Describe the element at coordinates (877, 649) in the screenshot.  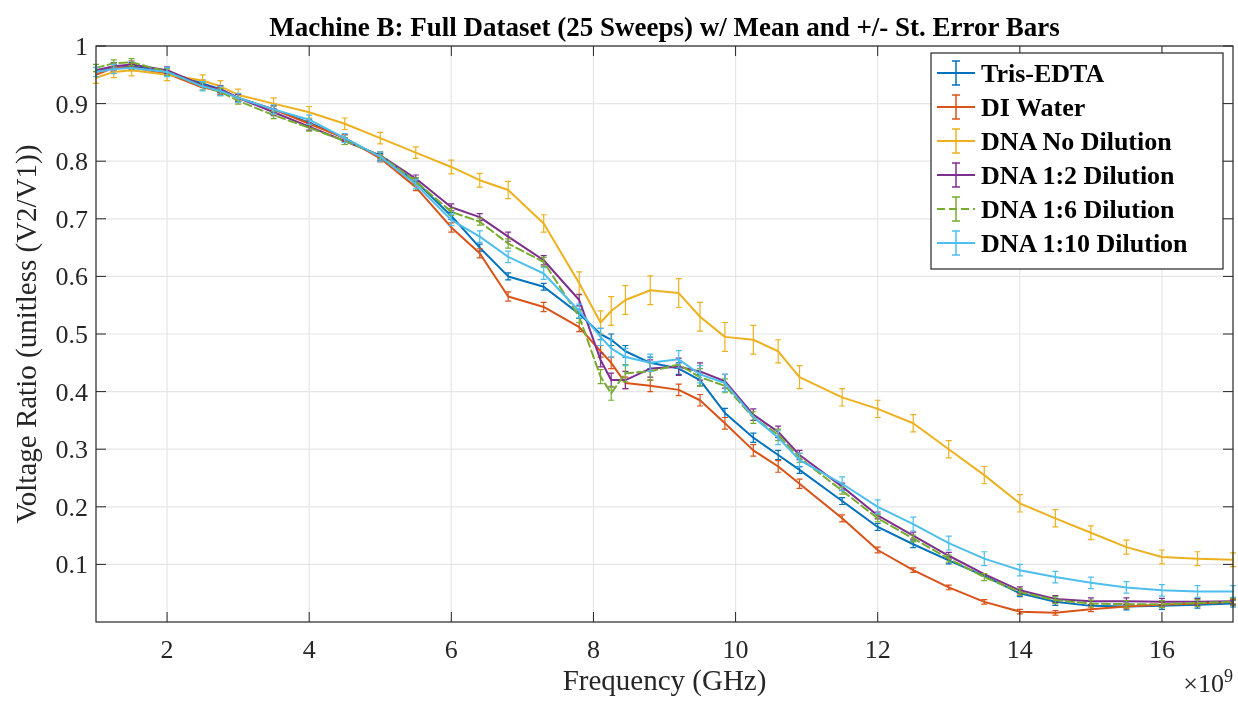
I see `x-tick-label: 12` at that location.